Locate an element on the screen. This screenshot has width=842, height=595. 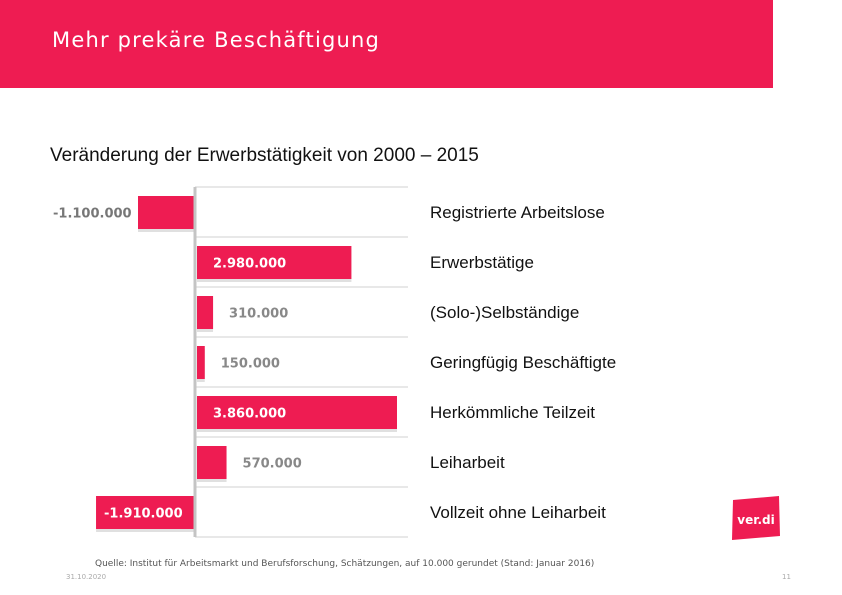
value-label-4: 150.000 is located at coordinates (250, 364).